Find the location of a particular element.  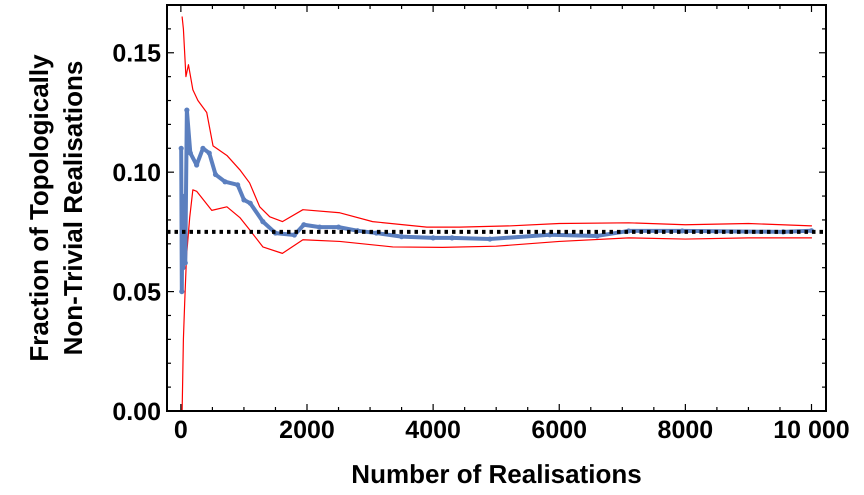

y-axis-title: Fraction of Topologically Non-Trivial Realisations is located at coordinates (56, 208).